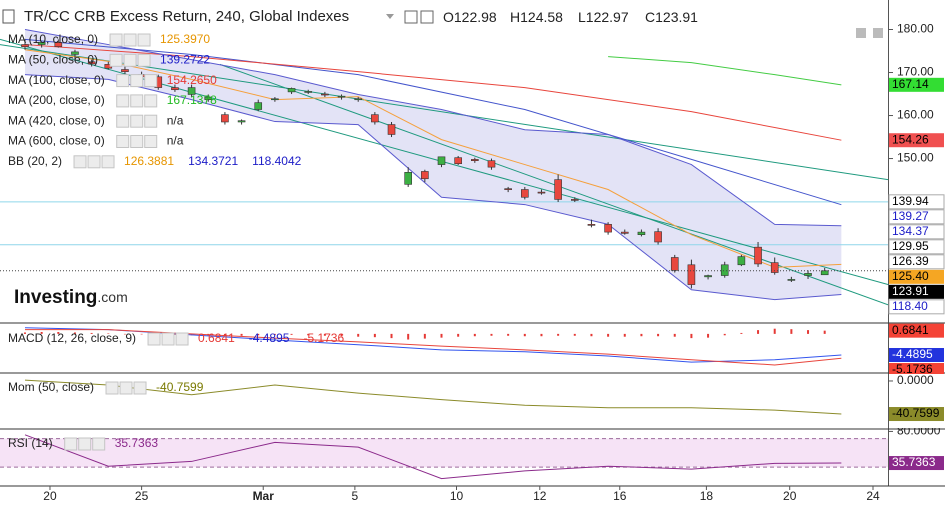  What do you see at coordinates (912, 354) in the screenshot?
I see `price-tag-label: -4.4895` at bounding box center [912, 354].